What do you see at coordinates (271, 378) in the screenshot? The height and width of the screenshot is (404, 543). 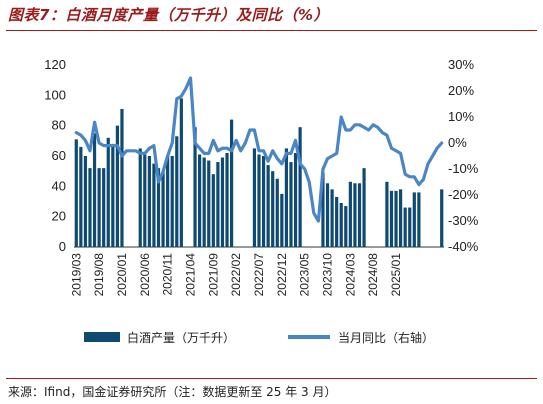 I see `source-rule` at bounding box center [271, 378].